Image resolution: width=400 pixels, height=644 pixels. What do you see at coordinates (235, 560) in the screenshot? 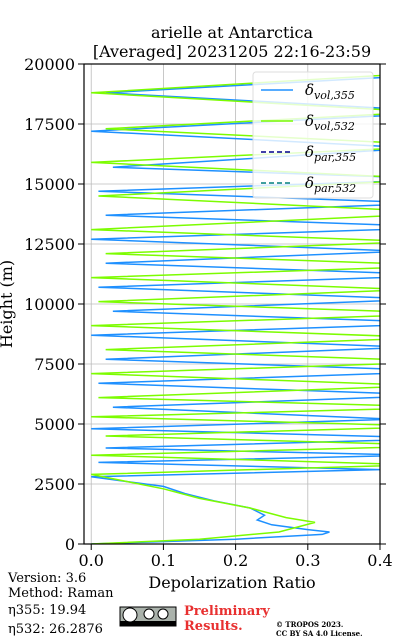
I see `x-tick-label: 0.2` at bounding box center [235, 560].